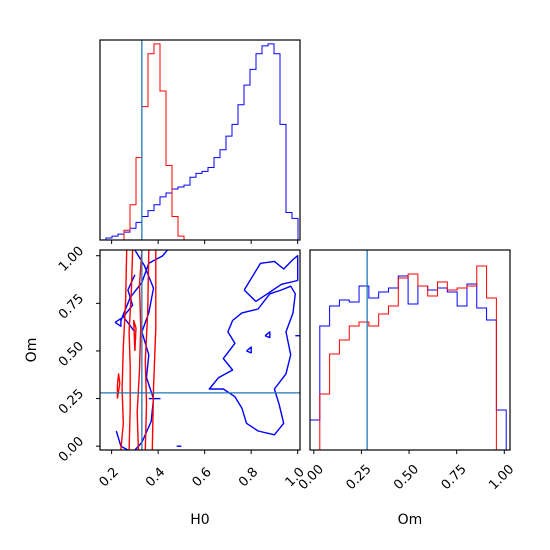 This screenshot has width=550, height=550. I want to click on hist-om-series-red, so click(408, 358).